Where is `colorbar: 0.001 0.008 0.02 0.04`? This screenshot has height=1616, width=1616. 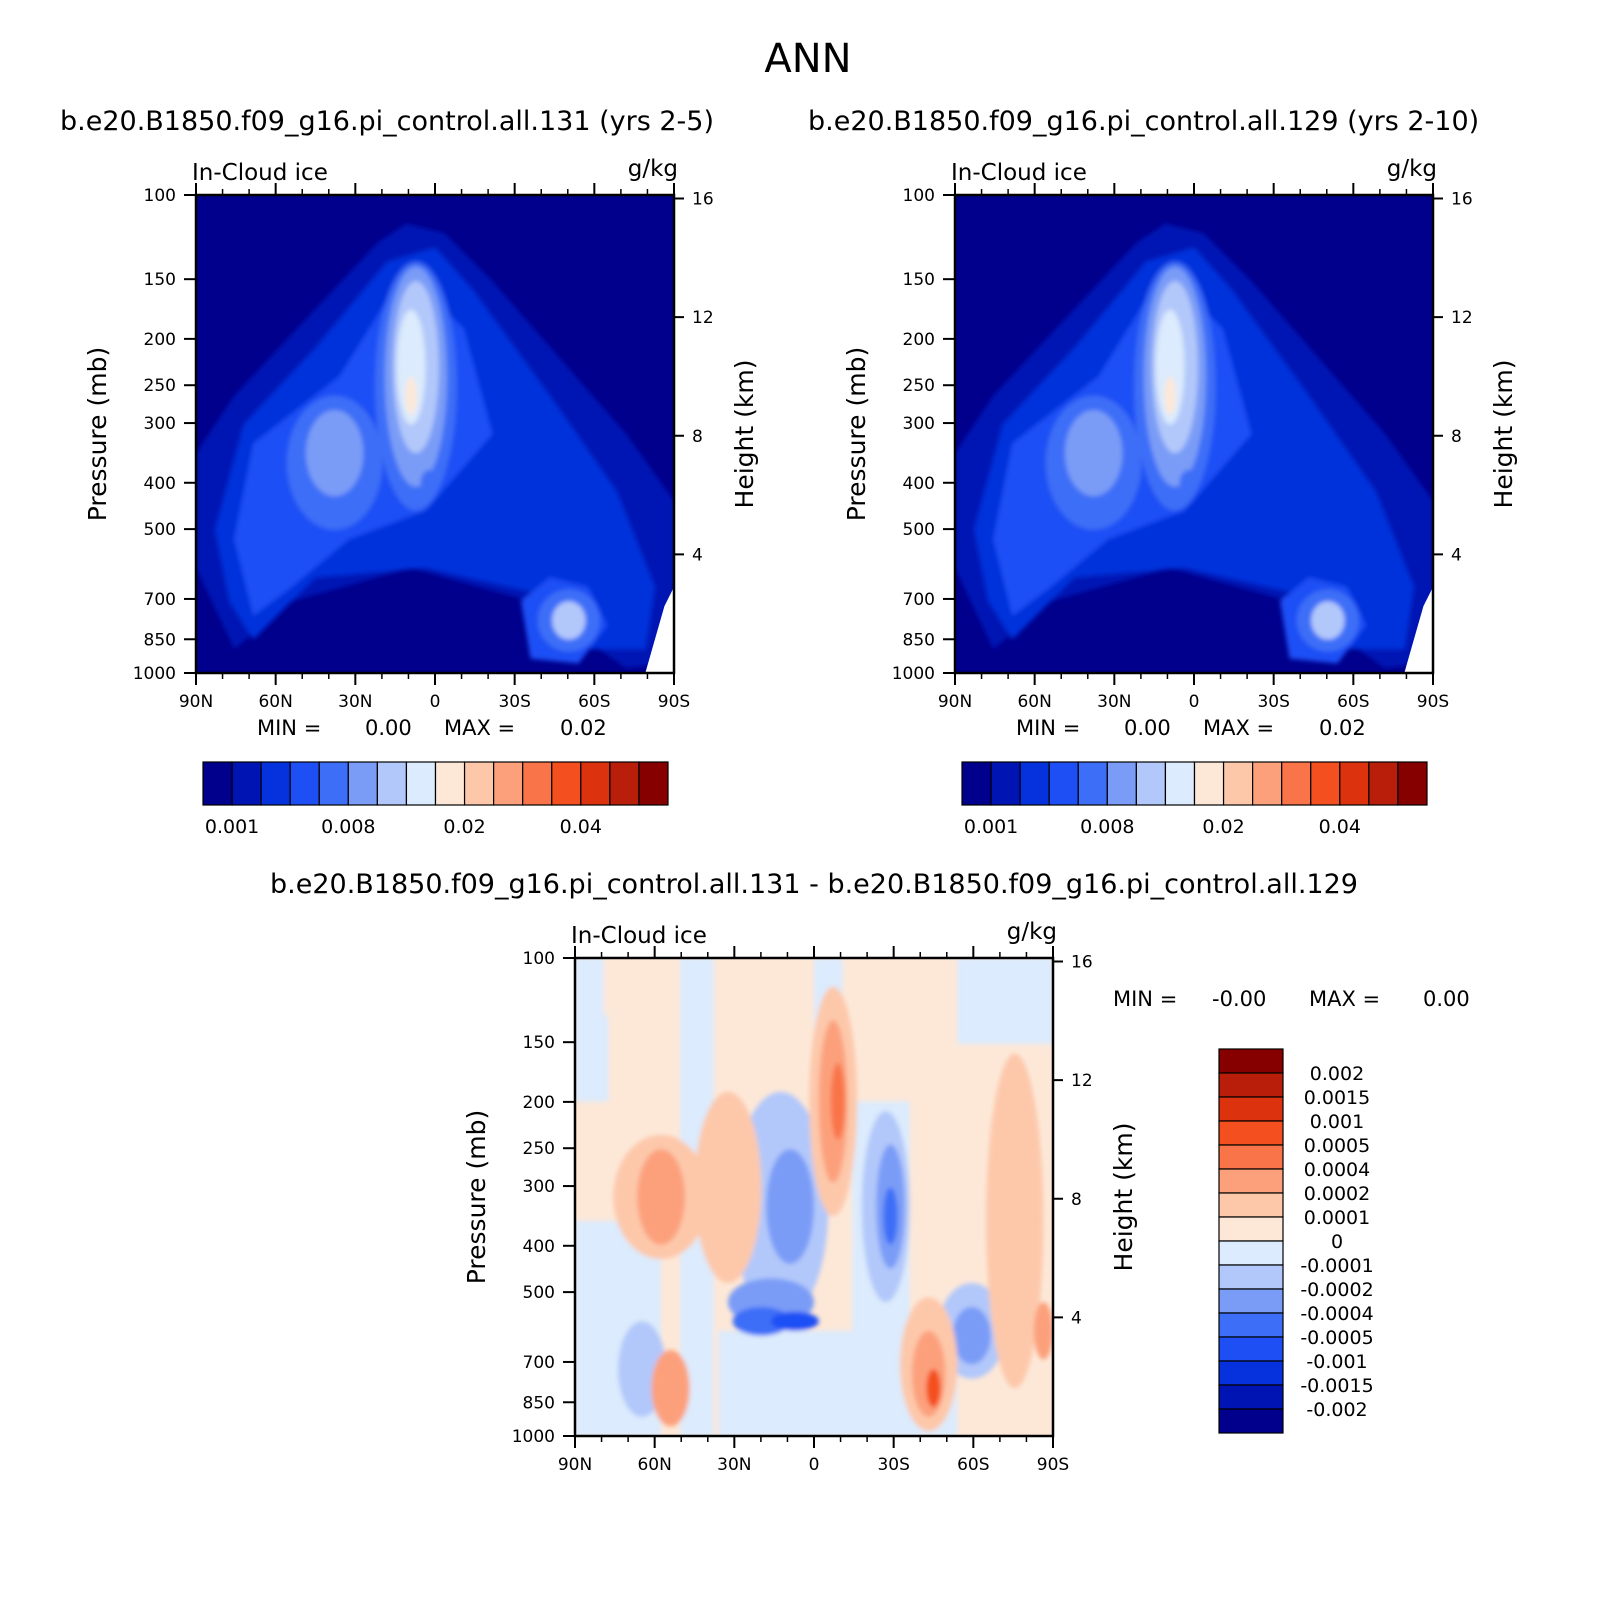 colorbar: 0.001 0.008 0.02 0.04 is located at coordinates (435, 799).